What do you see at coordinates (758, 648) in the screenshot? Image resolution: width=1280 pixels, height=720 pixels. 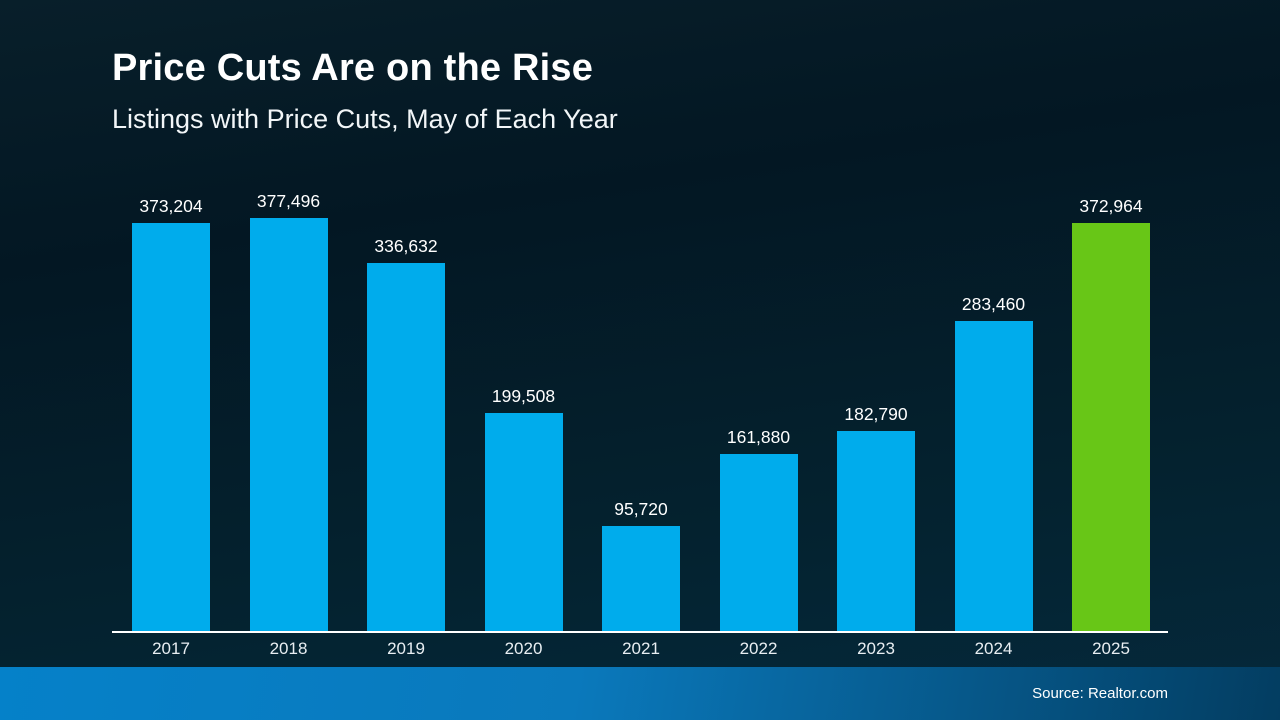 I see `tick-label-2022: 2022` at bounding box center [758, 648].